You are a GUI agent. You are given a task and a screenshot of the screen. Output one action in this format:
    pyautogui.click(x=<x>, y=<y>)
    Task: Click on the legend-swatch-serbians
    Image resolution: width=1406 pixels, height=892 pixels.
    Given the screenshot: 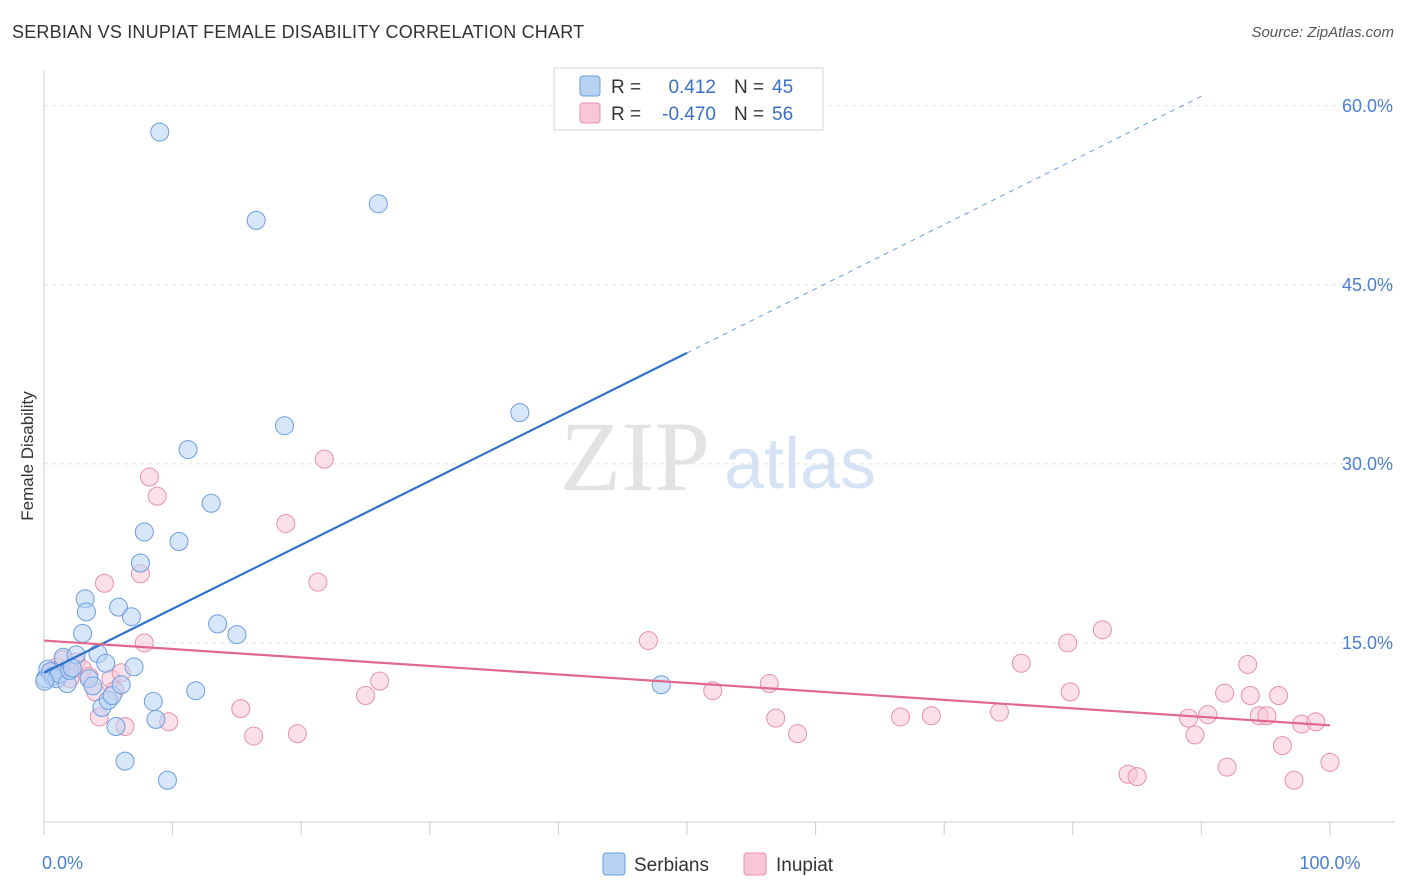 What is the action you would take?
    pyautogui.click(x=590, y=86)
    